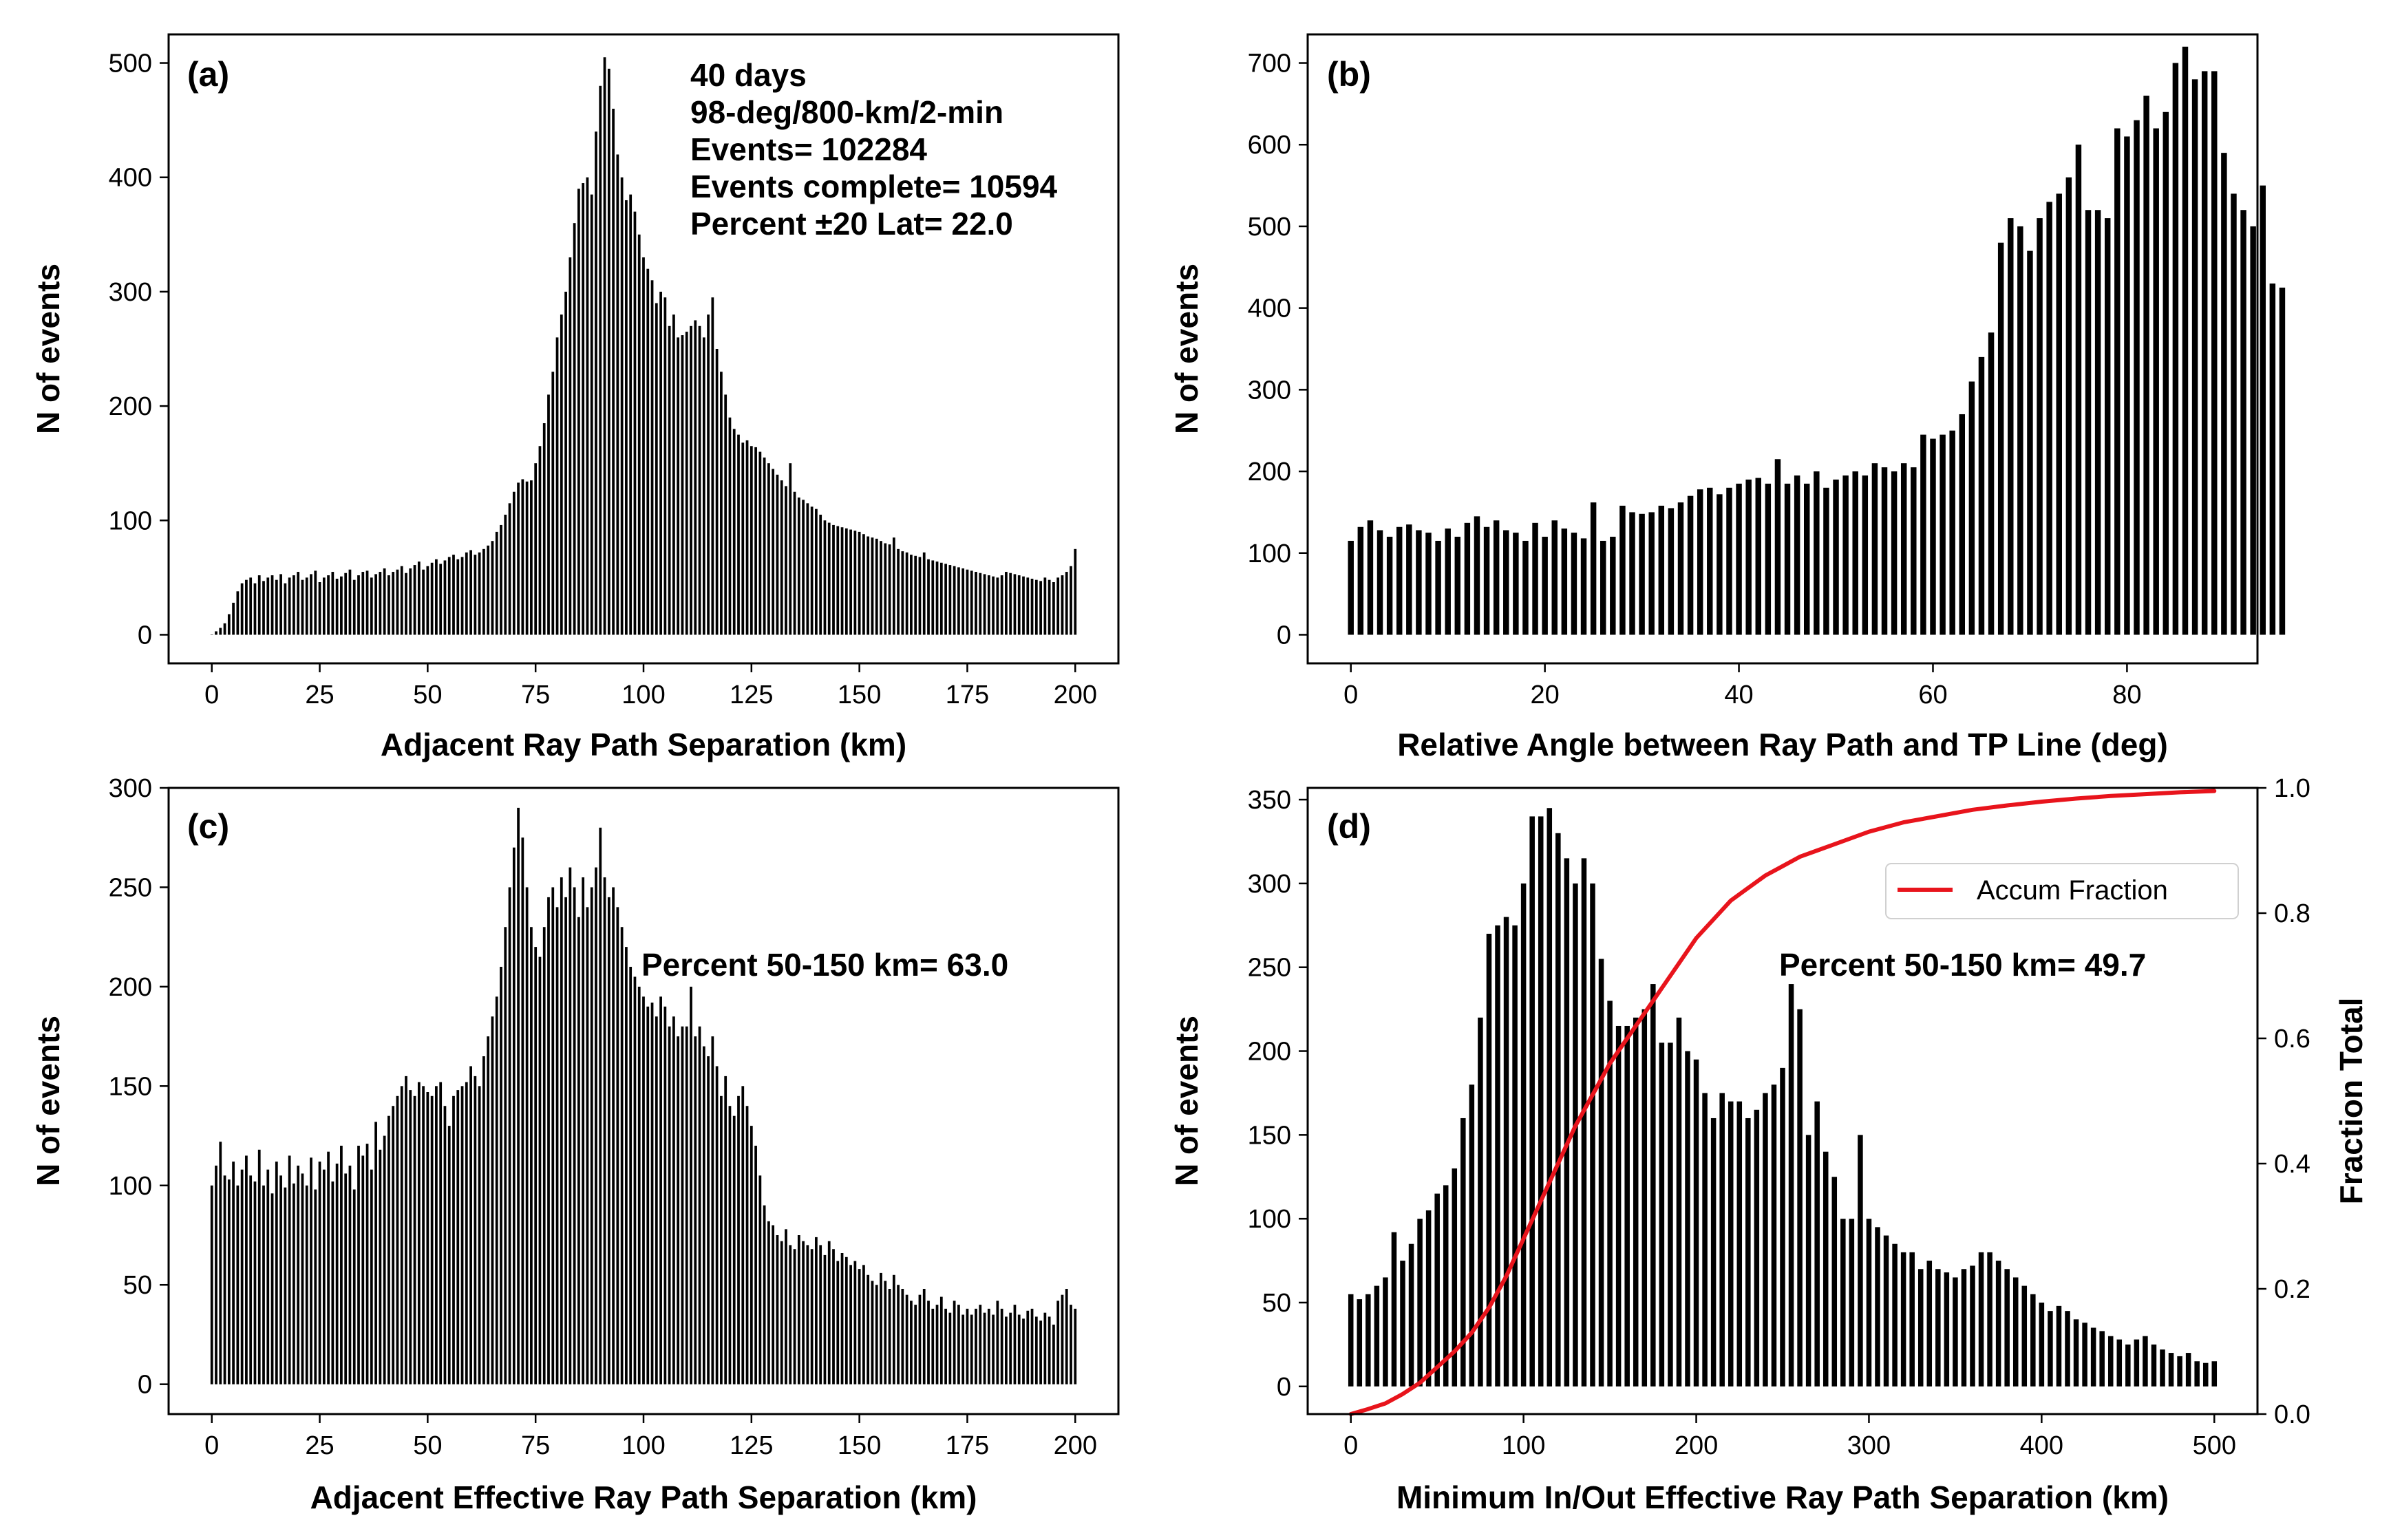 The image size is (2391, 1540). Describe the element at coordinates (1186, 1101) in the screenshot. I see `y-axis-label-d: N of events` at that location.